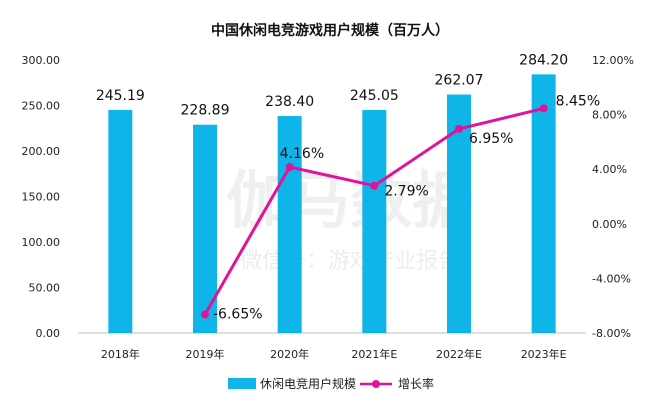  Describe the element at coordinates (41, 106) in the screenshot. I see `y-left-tick-label: 250.00` at that location.